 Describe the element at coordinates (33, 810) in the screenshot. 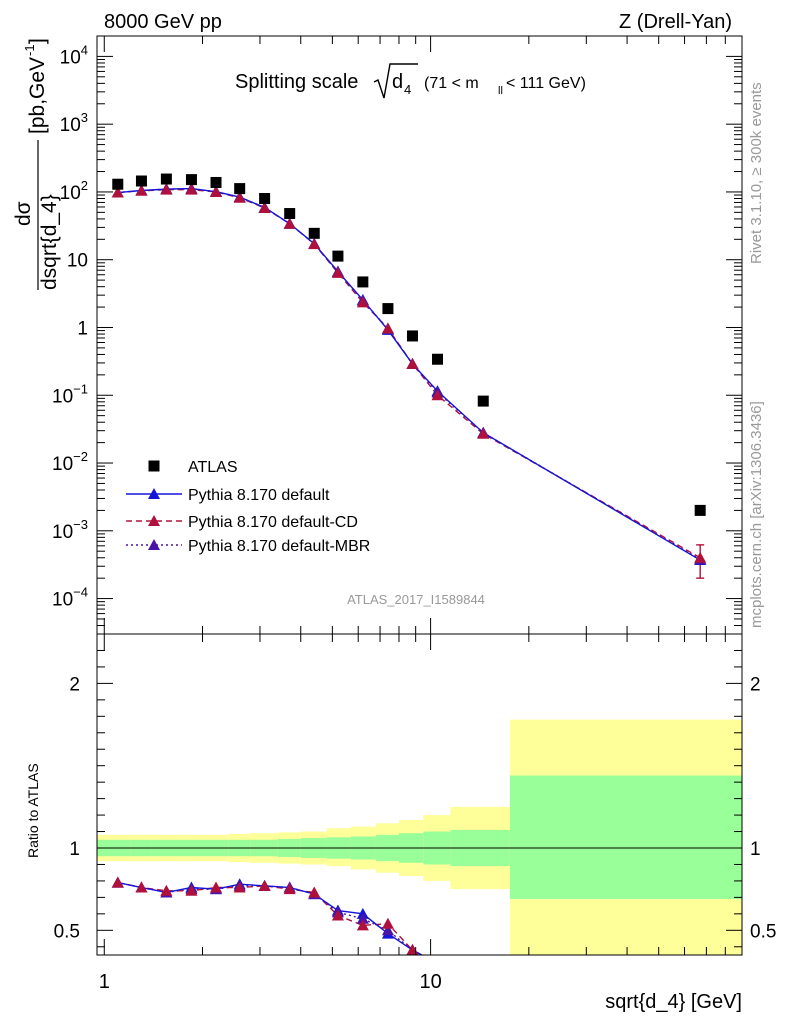

I see `ratio-y-label: Ratio to ATLAS` at that location.